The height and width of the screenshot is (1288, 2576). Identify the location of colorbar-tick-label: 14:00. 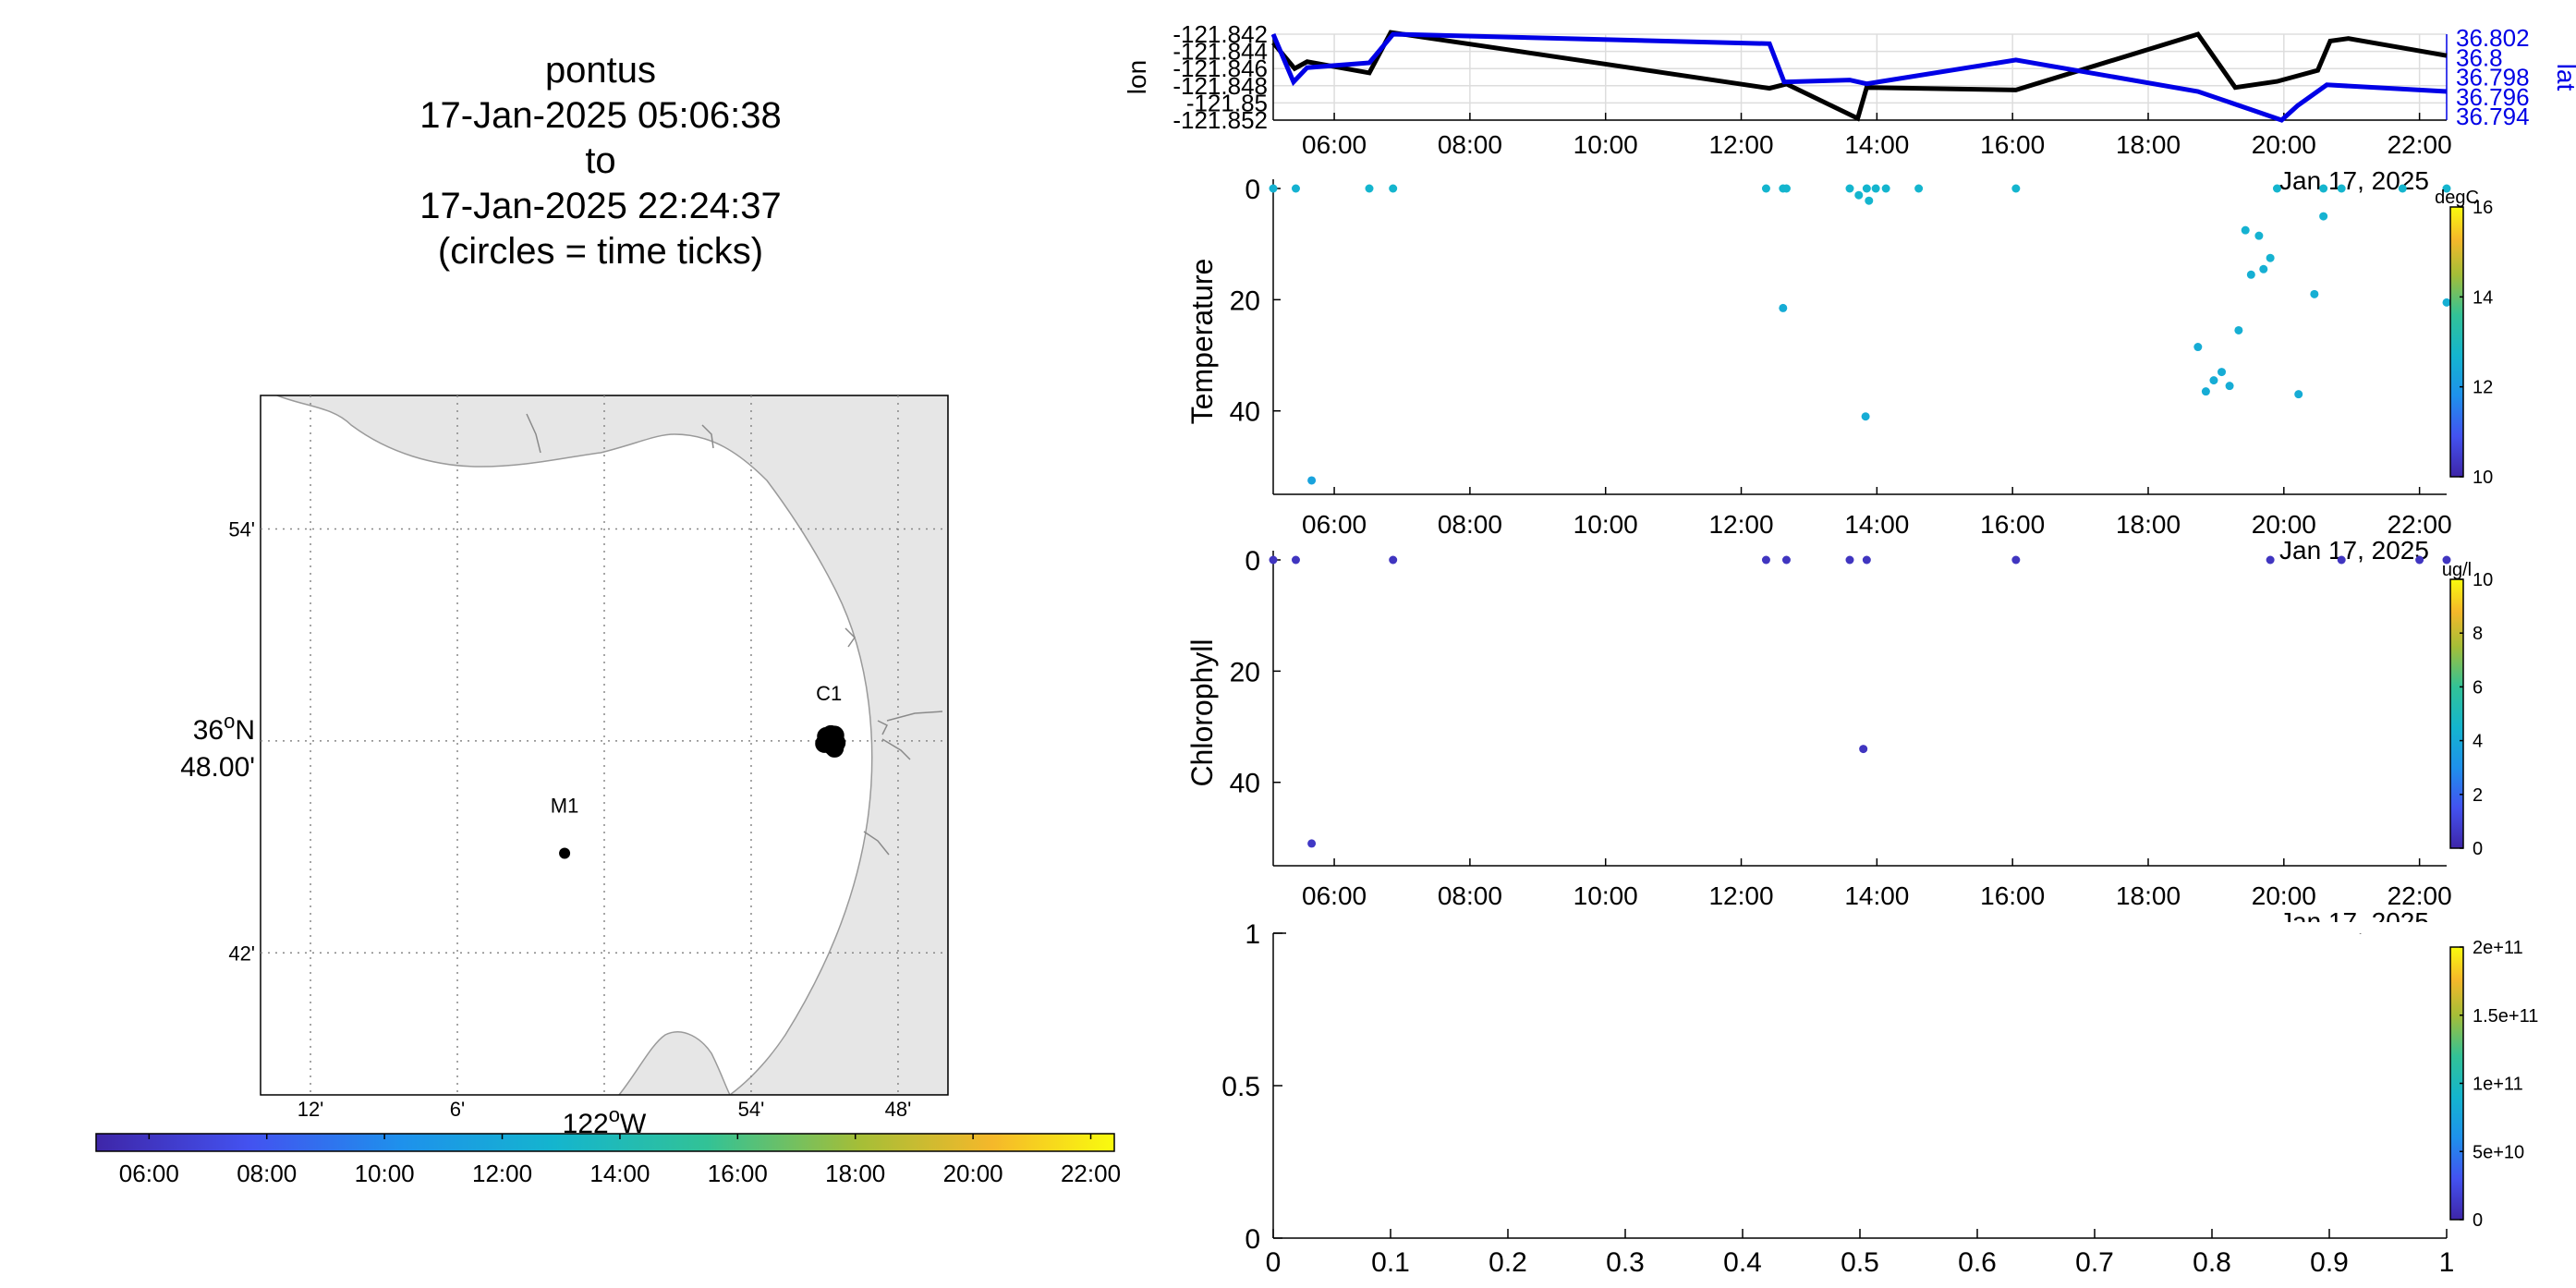
(619, 1173).